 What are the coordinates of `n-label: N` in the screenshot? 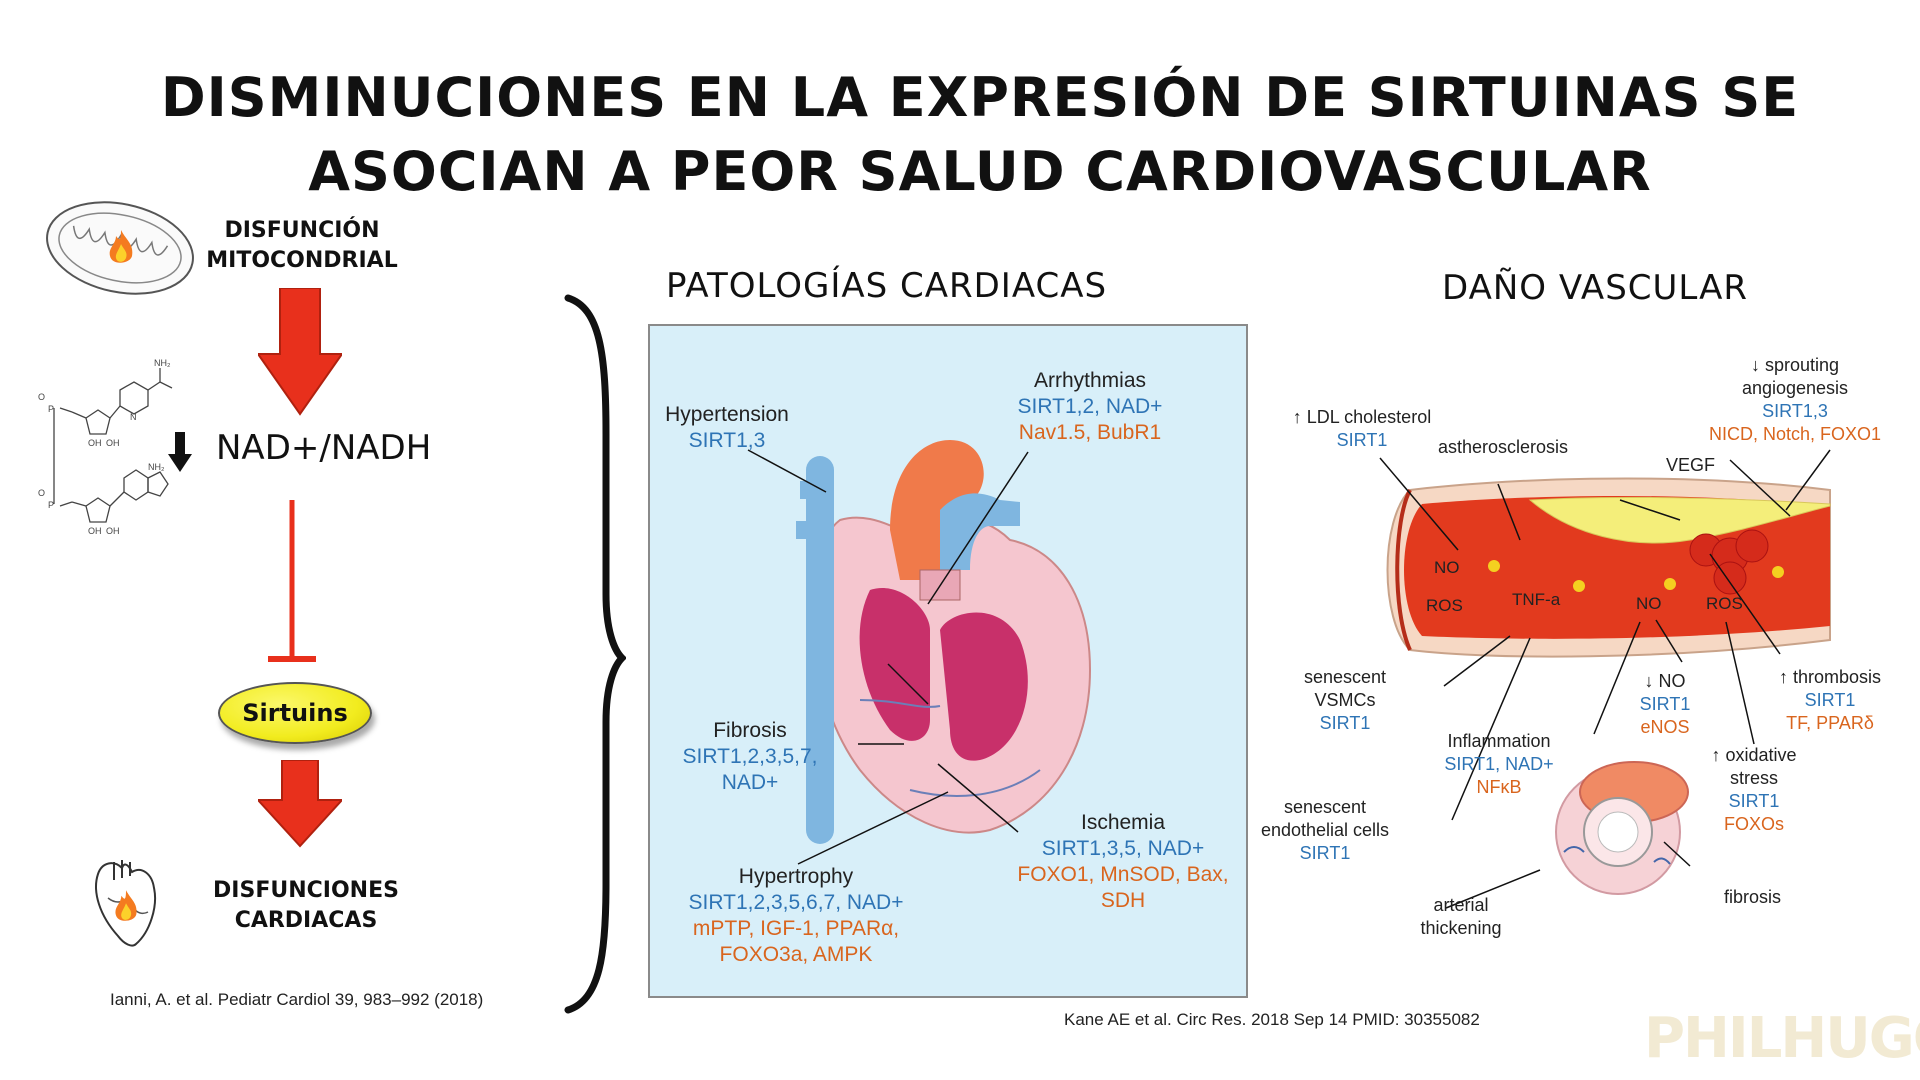 It's located at (133, 417).